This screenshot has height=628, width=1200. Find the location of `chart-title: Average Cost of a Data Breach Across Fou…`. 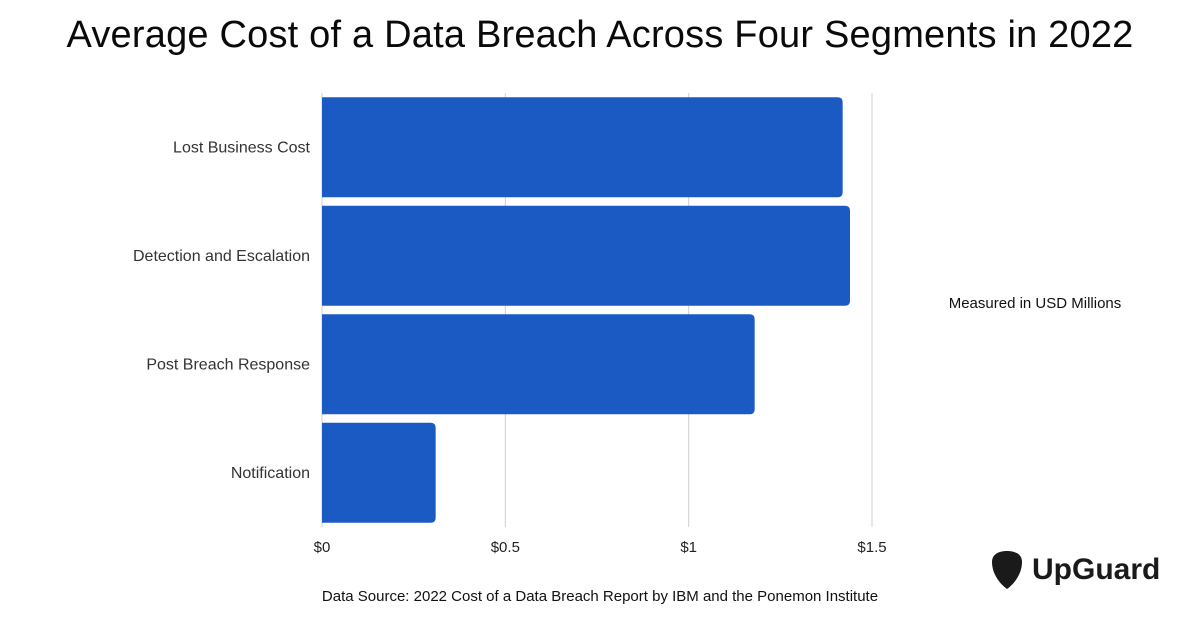

chart-title: Average Cost of a Data Breach Across Fou… is located at coordinates (600, 35).